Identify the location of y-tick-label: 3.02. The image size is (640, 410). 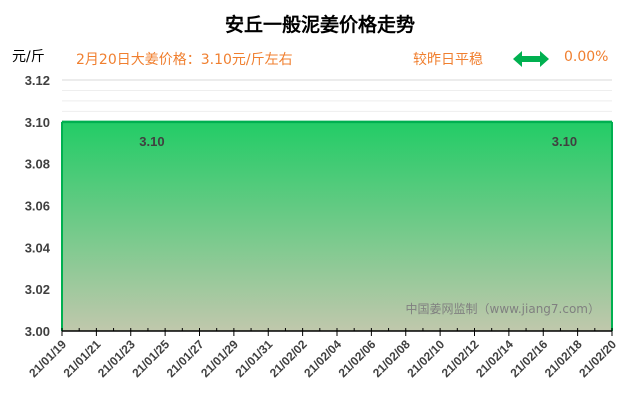
(37, 289).